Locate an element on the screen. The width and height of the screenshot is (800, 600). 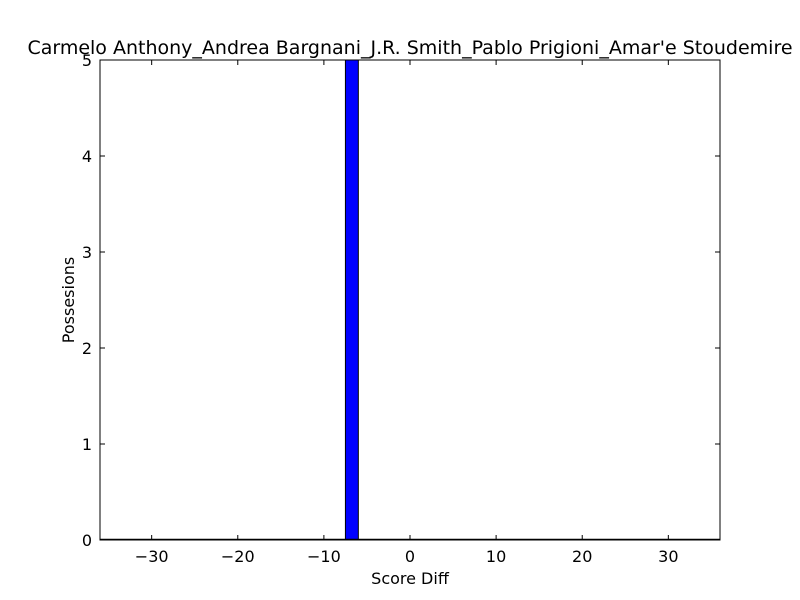
x-tick-label: −30 is located at coordinates (152, 556).